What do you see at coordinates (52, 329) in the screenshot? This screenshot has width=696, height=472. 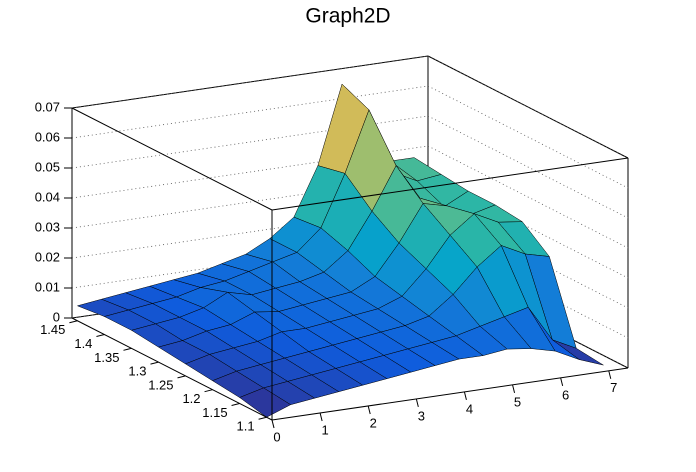 I see `y-tick-label: 1.45` at bounding box center [52, 329].